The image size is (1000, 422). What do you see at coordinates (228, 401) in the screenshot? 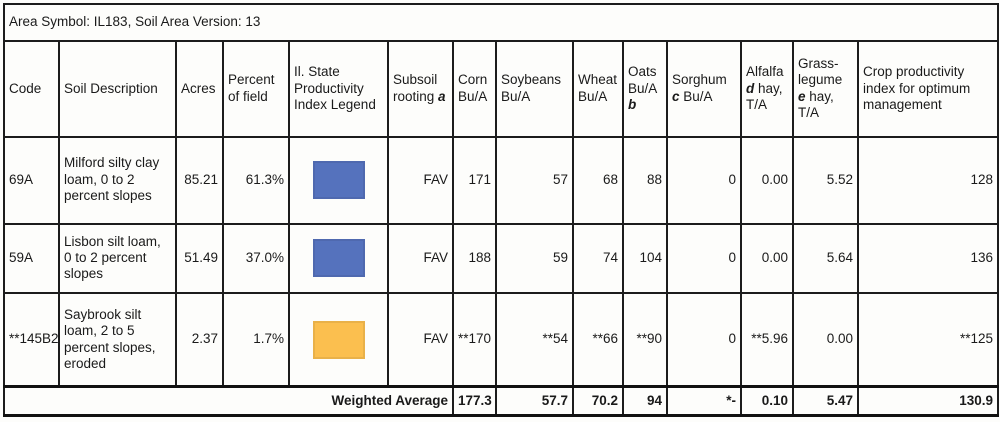
I see `weighted-average-label: Weighted Average` at bounding box center [228, 401].